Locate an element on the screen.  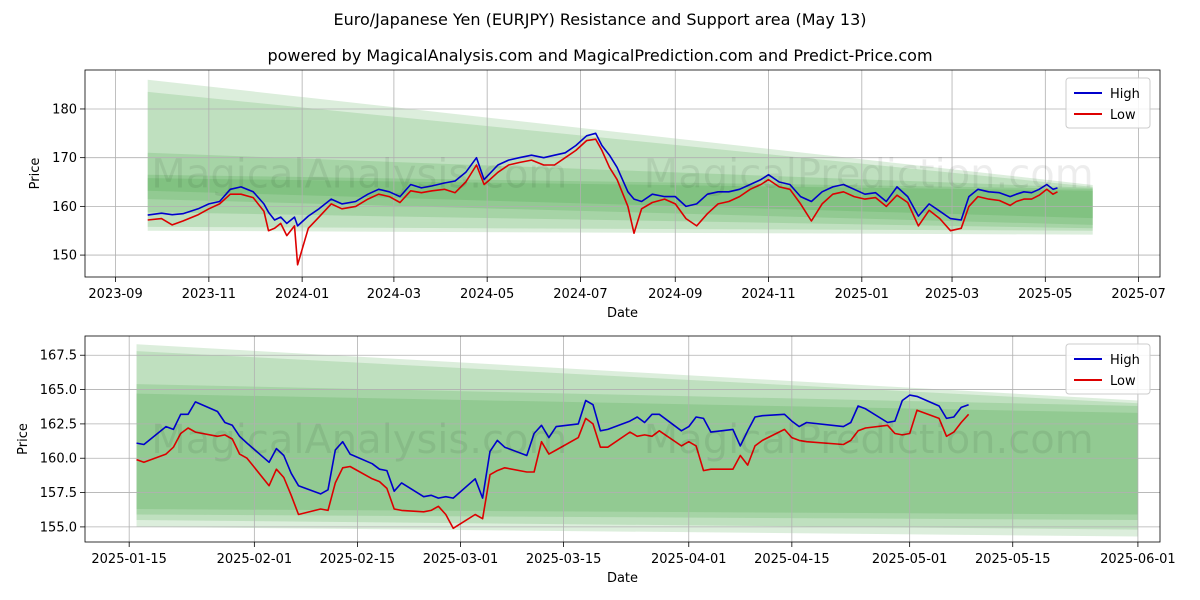
chart1-y-tick-label: 150 is located at coordinates (64, 256).